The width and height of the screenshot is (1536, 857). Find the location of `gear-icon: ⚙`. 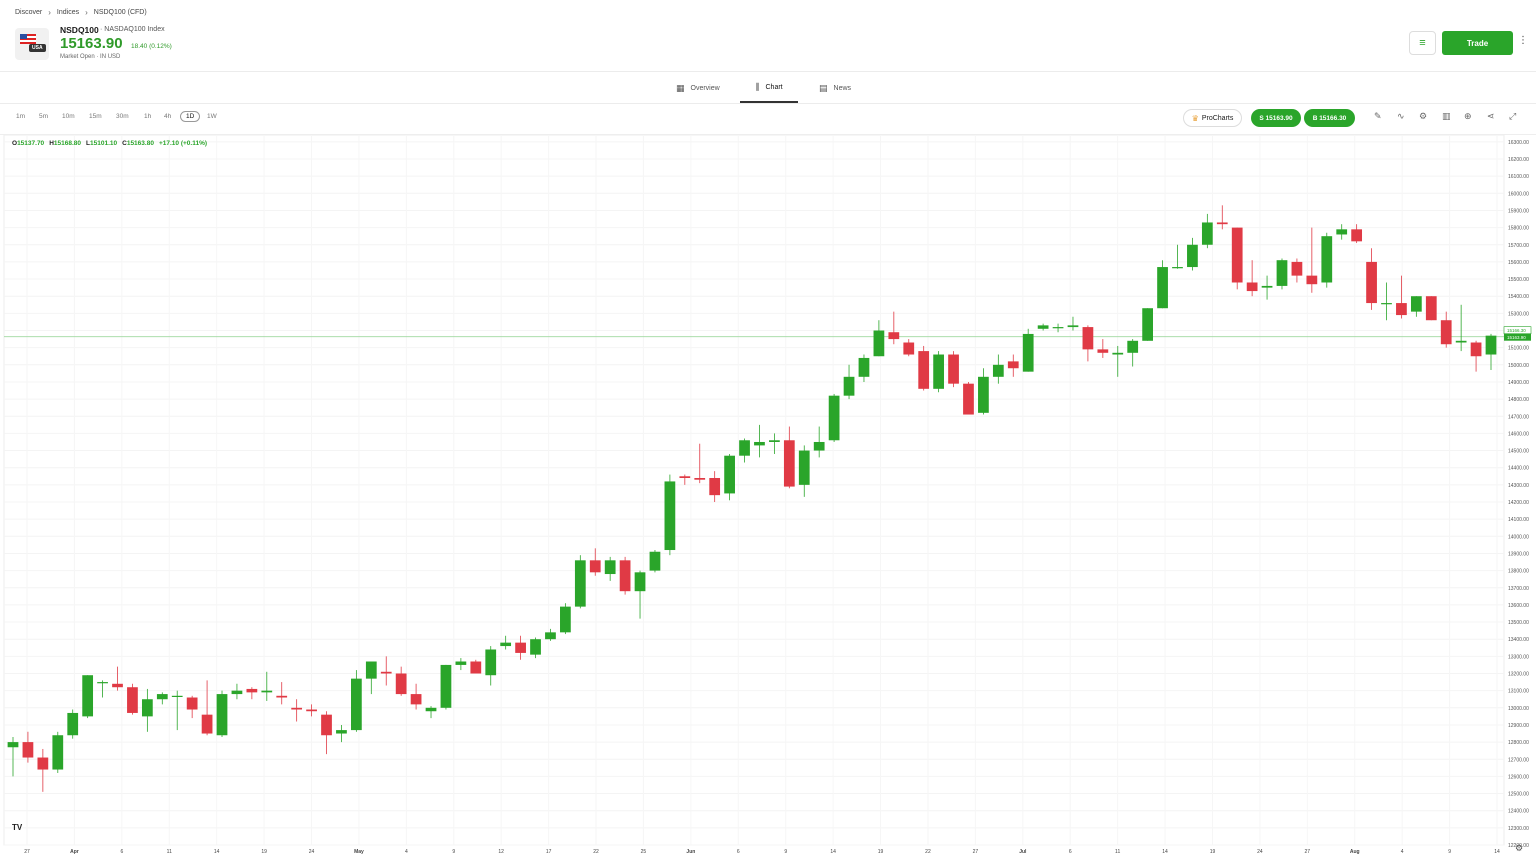

gear-icon: ⚙ is located at coordinates (1423, 116).